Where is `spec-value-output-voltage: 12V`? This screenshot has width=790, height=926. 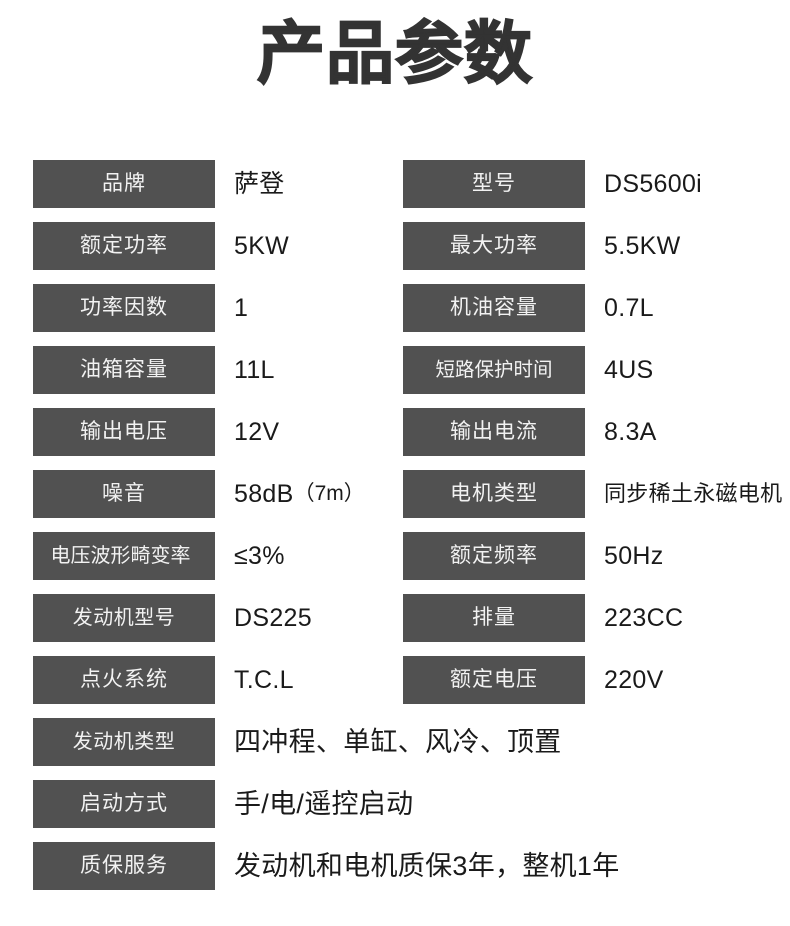
spec-value-output-voltage: 12V is located at coordinates (257, 432).